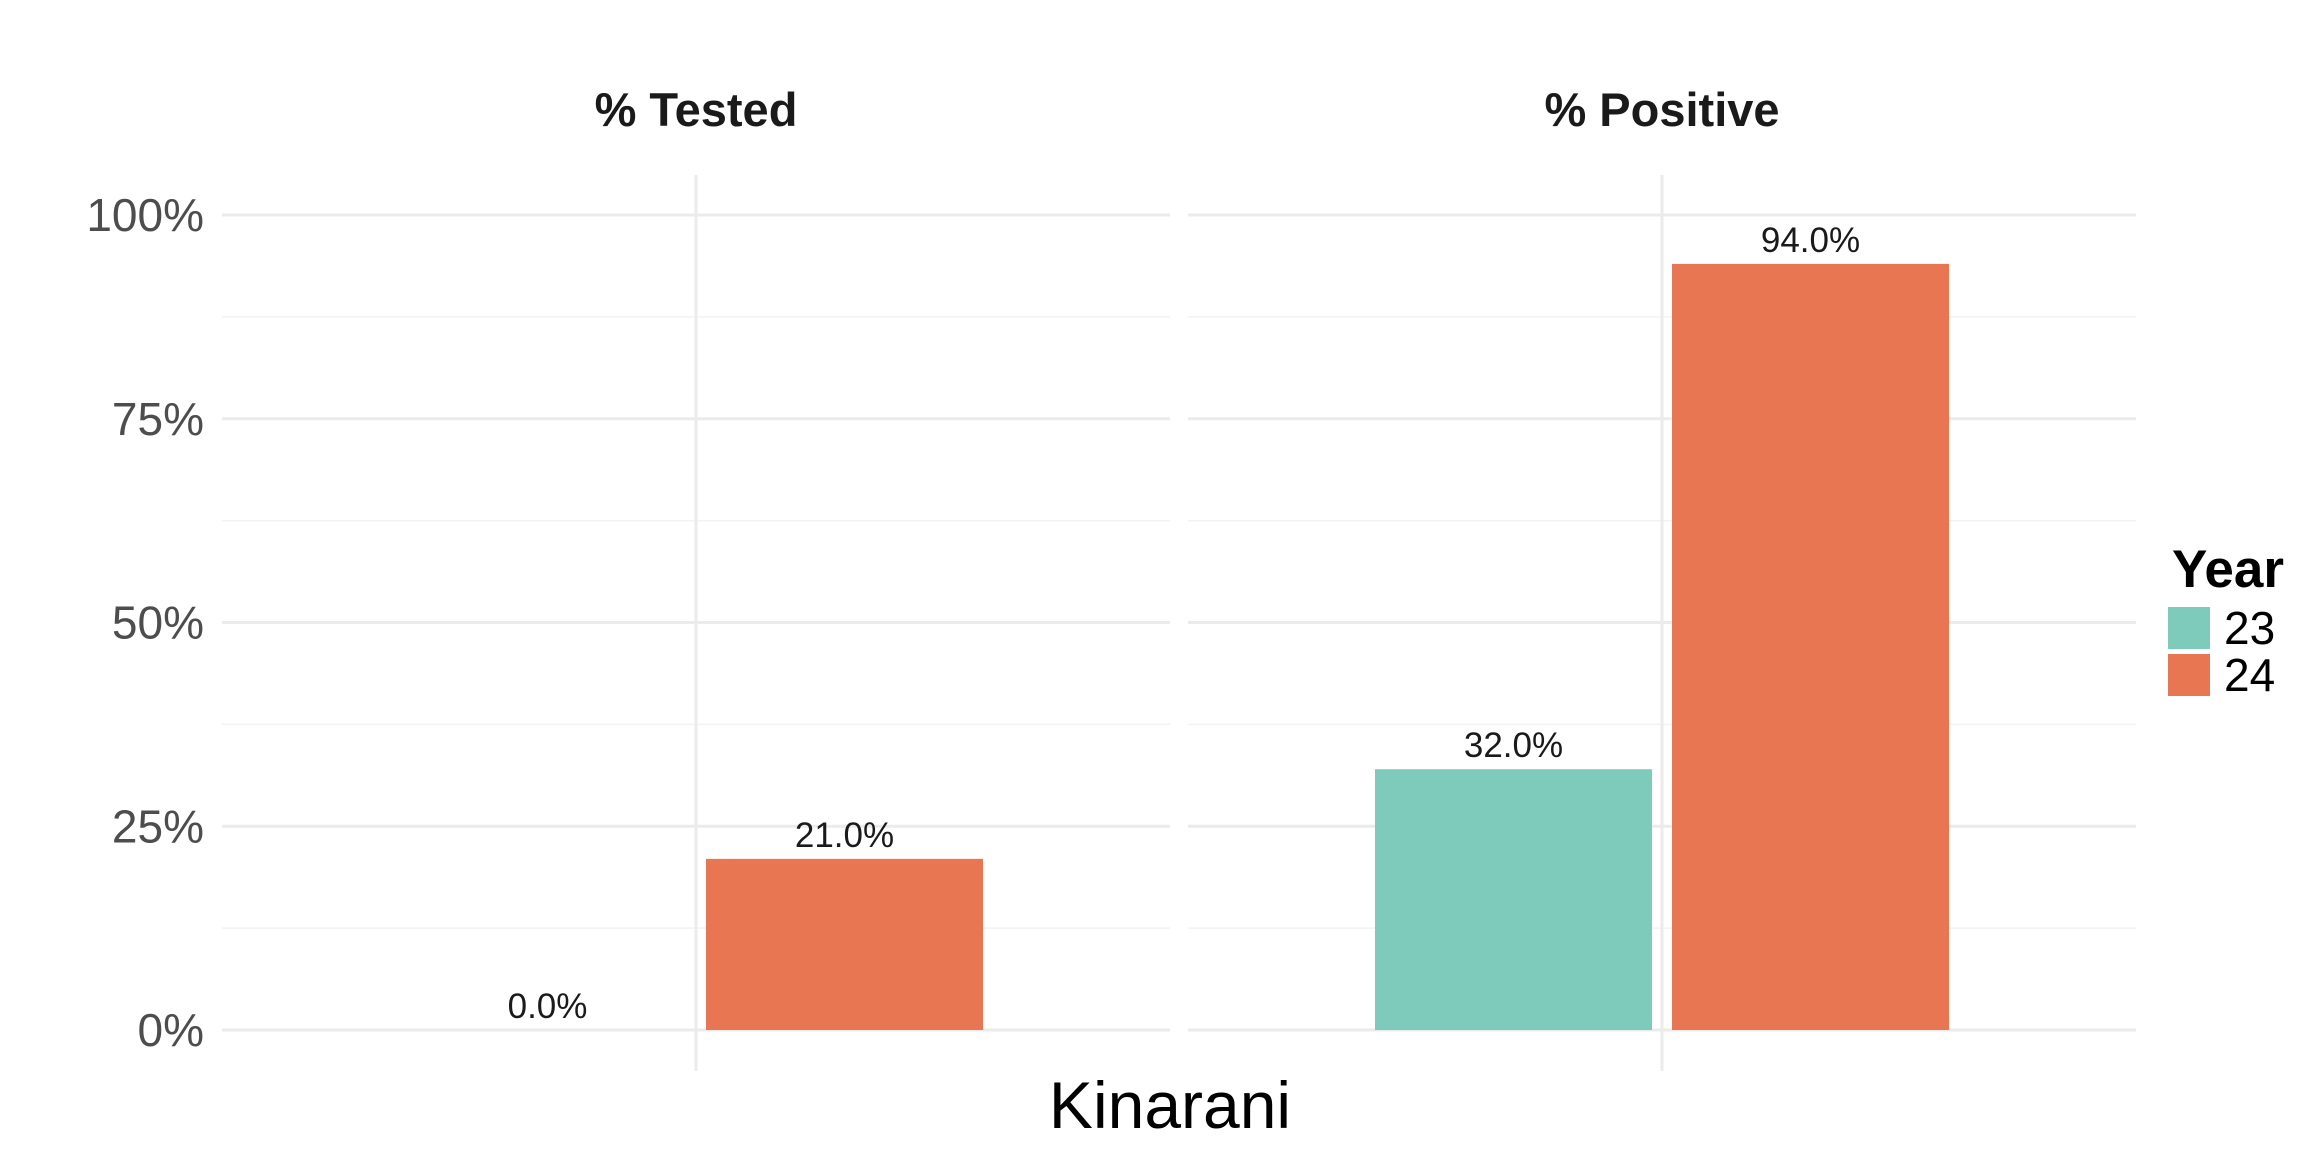 The width and height of the screenshot is (2304, 1152). Describe the element at coordinates (1170, 1105) in the screenshot. I see `x-axis-title: Kinarani` at that location.